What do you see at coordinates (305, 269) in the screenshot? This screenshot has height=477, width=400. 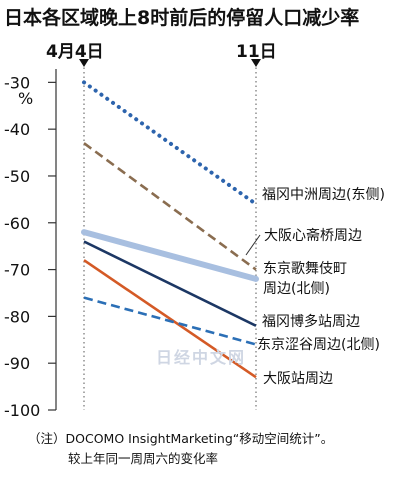 I see `series-label-3: 东京歌舞伎町` at bounding box center [305, 269].